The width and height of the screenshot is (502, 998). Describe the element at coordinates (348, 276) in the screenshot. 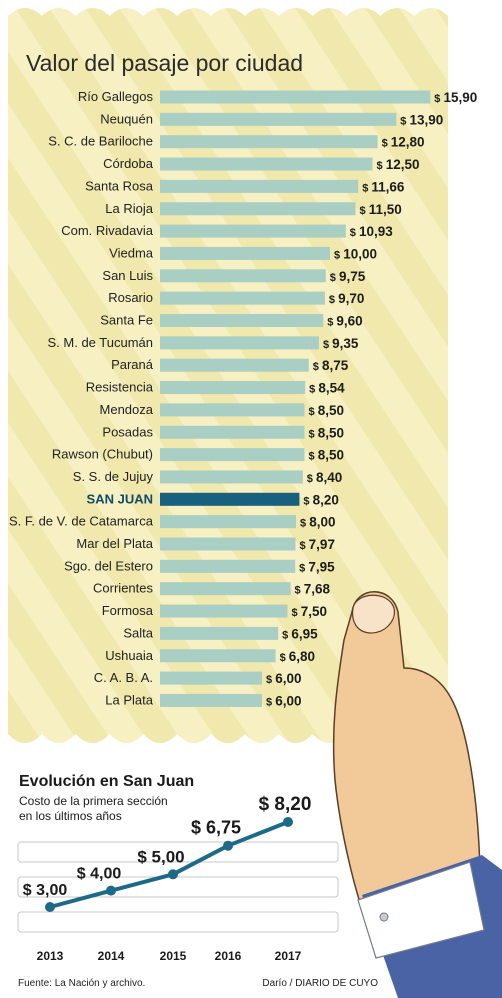

I see `bar-value-label: $ 9,75` at that location.